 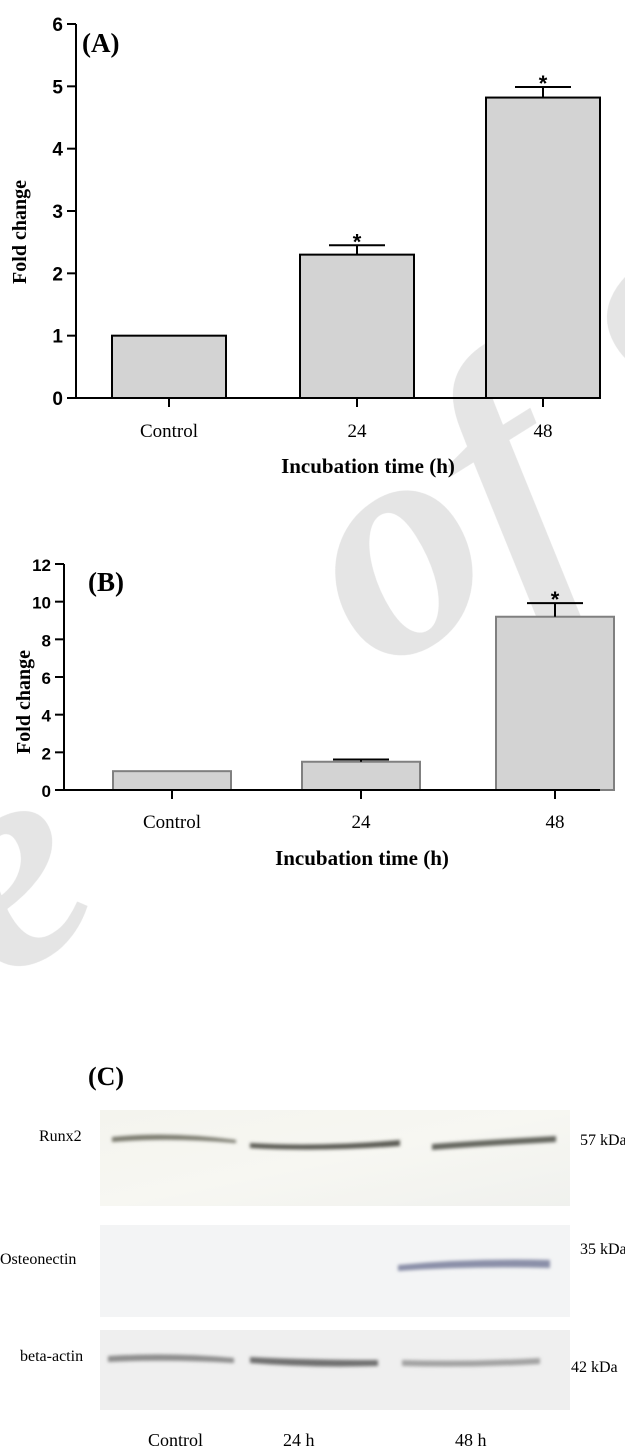 What do you see at coordinates (41, 603) in the screenshot?
I see `y-tick-label: 10` at bounding box center [41, 603].